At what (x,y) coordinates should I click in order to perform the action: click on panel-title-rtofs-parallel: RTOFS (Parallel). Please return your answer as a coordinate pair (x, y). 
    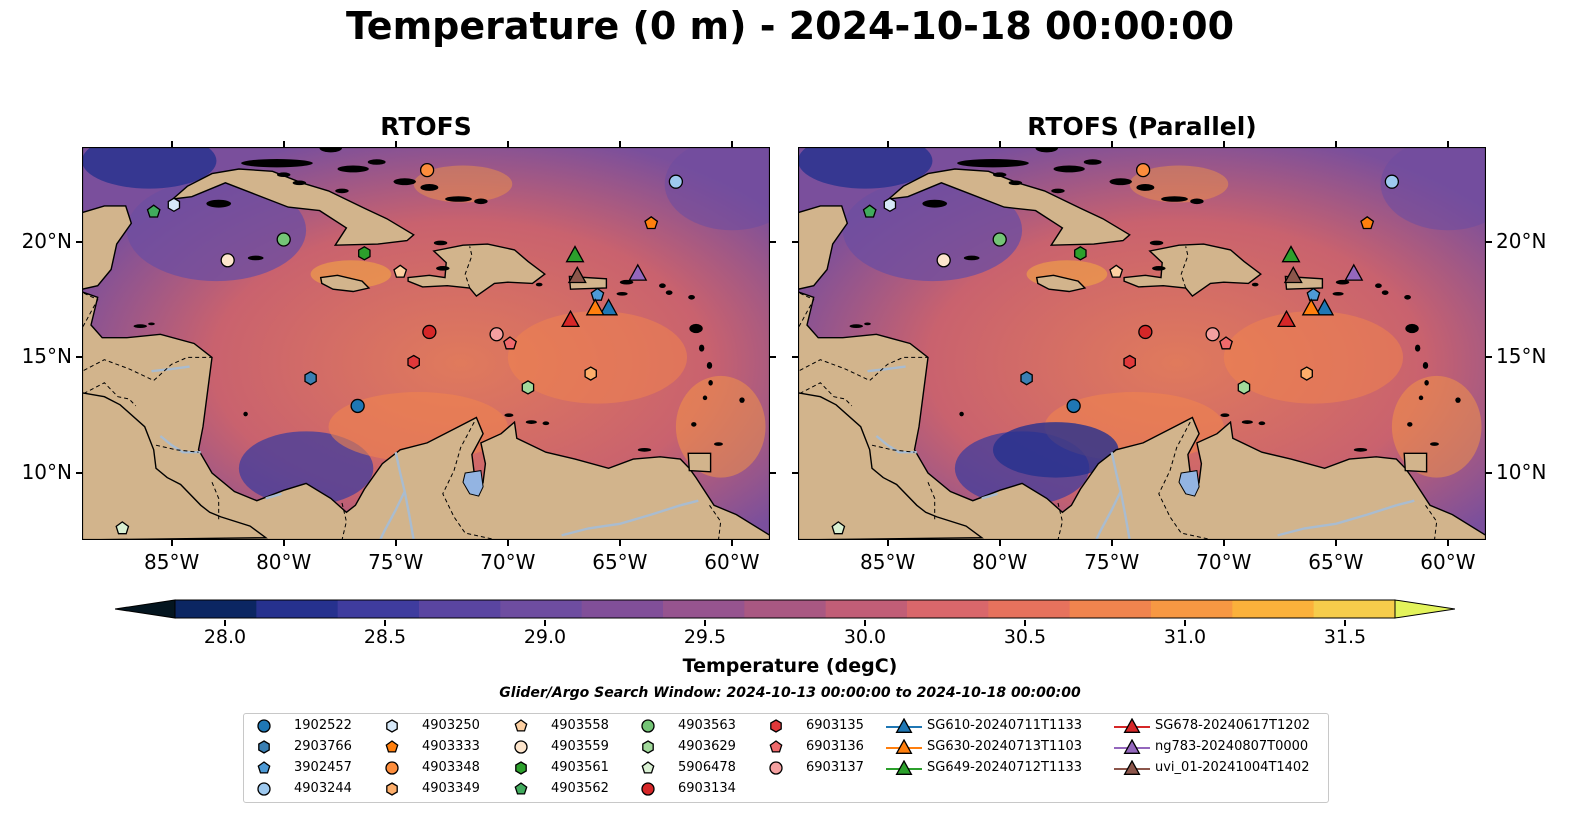
    Looking at the image, I should click on (1142, 126).